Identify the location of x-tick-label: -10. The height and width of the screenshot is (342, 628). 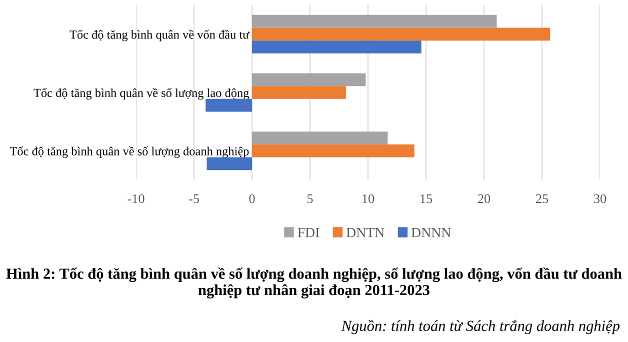
(136, 199).